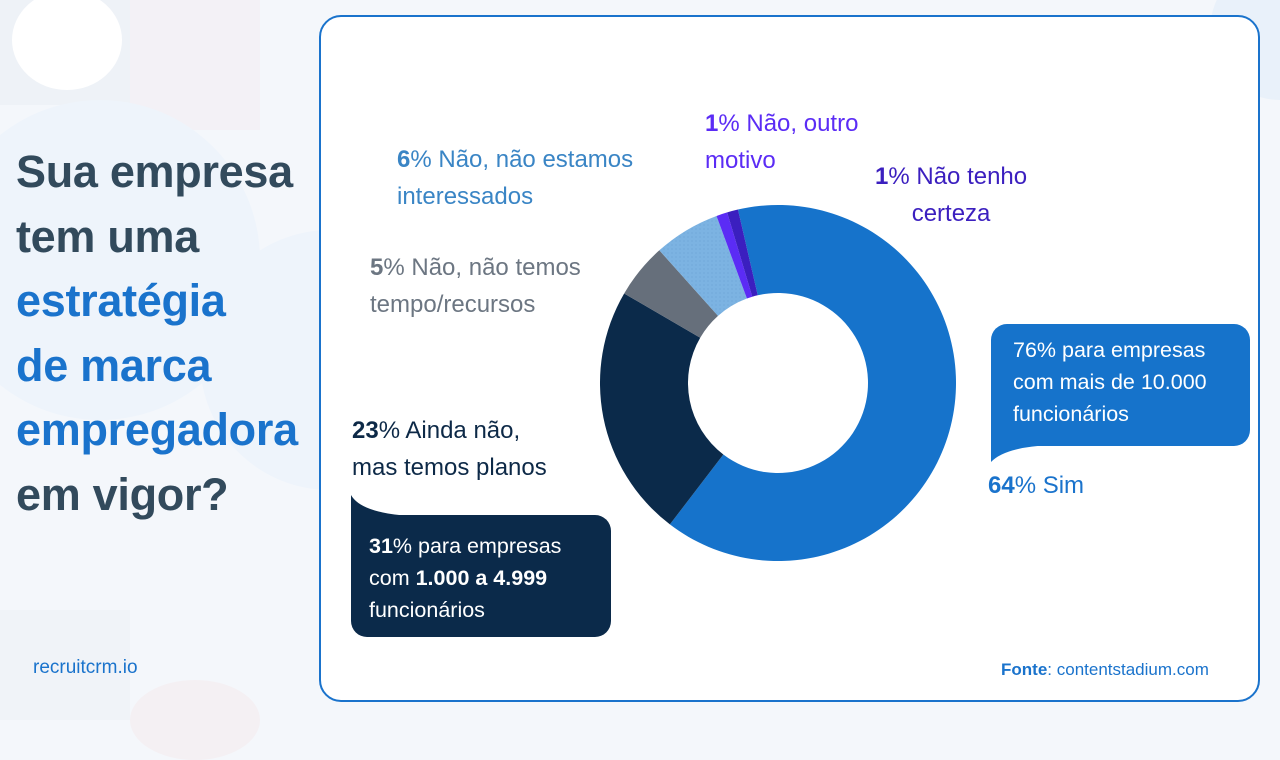 The height and width of the screenshot is (760, 1280). What do you see at coordinates (1105, 669) in the screenshot?
I see `source-credit: Fonte: contentstadium.com` at bounding box center [1105, 669].